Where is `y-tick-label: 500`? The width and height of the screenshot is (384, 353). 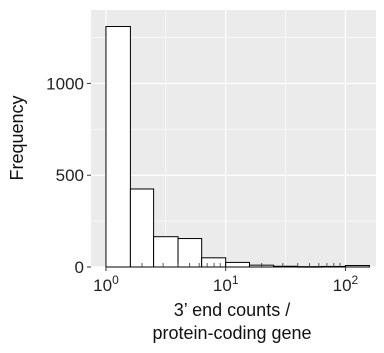
y-tick-label: 500 is located at coordinates (70, 175).